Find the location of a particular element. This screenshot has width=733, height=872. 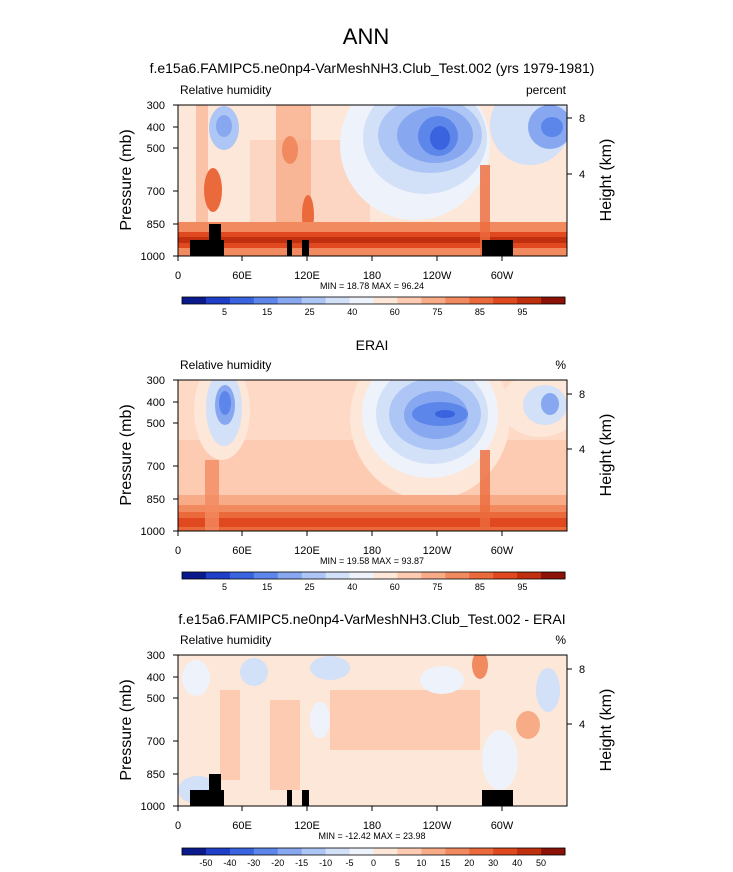

mountain-column is located at coordinates (202, 165).